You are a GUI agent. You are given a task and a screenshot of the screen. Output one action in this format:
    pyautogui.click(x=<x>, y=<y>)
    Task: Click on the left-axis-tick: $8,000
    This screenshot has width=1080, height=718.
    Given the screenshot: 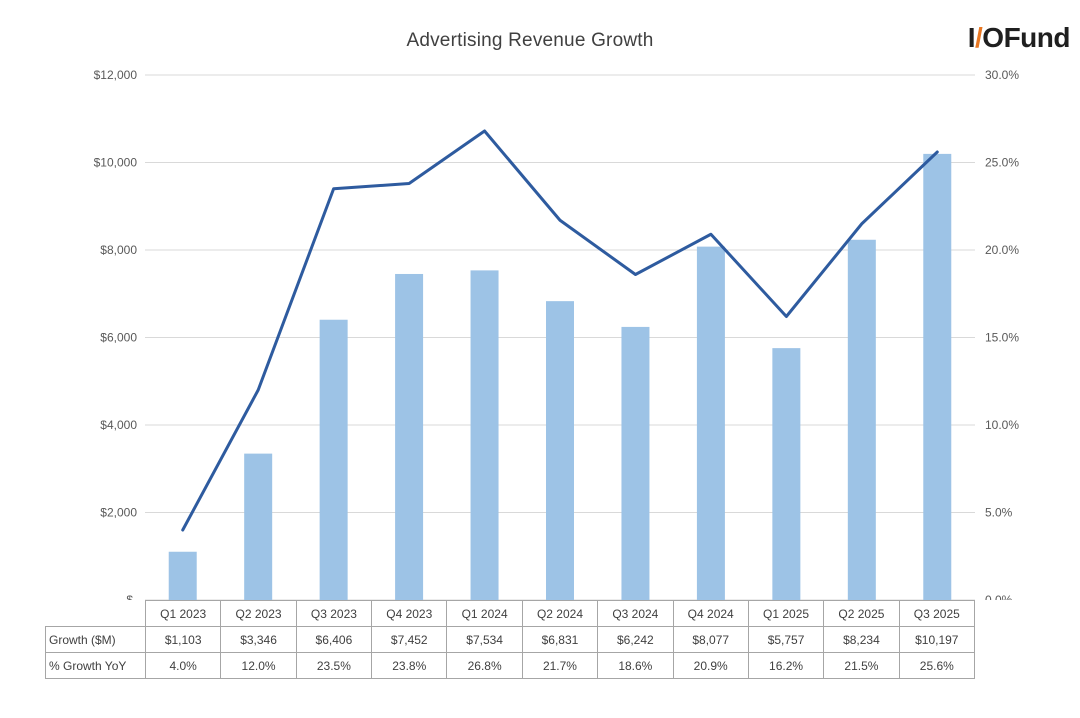 What is the action you would take?
    pyautogui.click(x=118, y=250)
    